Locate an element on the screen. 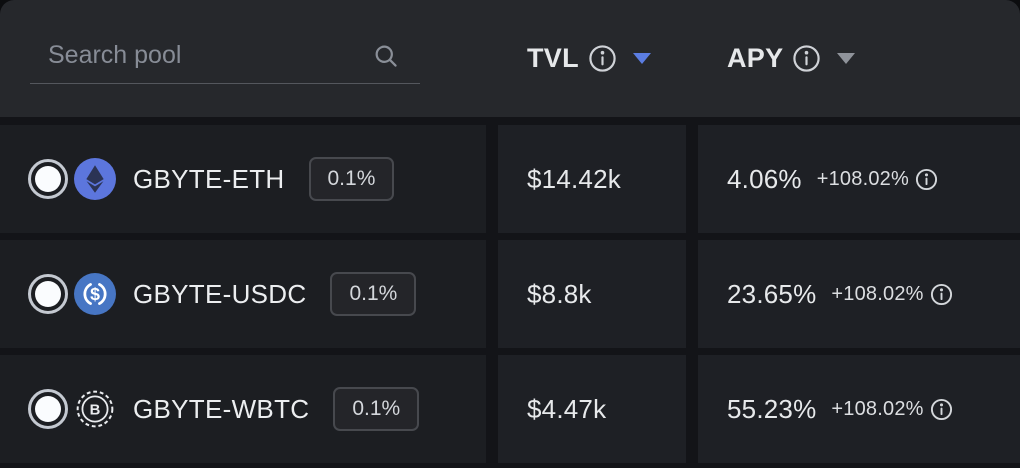 This screenshot has height=468, width=1020. tvl-sort-header: TVL is located at coordinates (606, 58).